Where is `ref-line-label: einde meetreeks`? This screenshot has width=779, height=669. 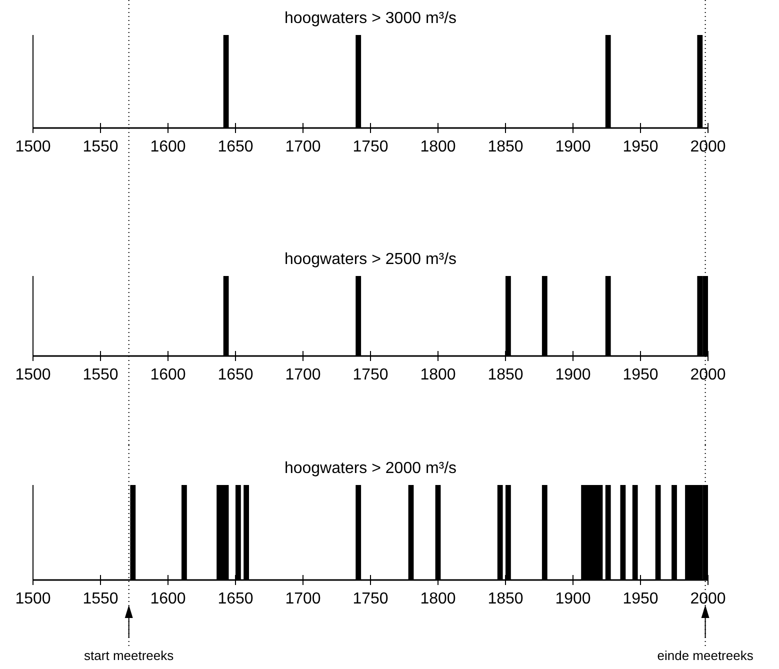
ref-line-label: einde meetreeks is located at coordinates (705, 655).